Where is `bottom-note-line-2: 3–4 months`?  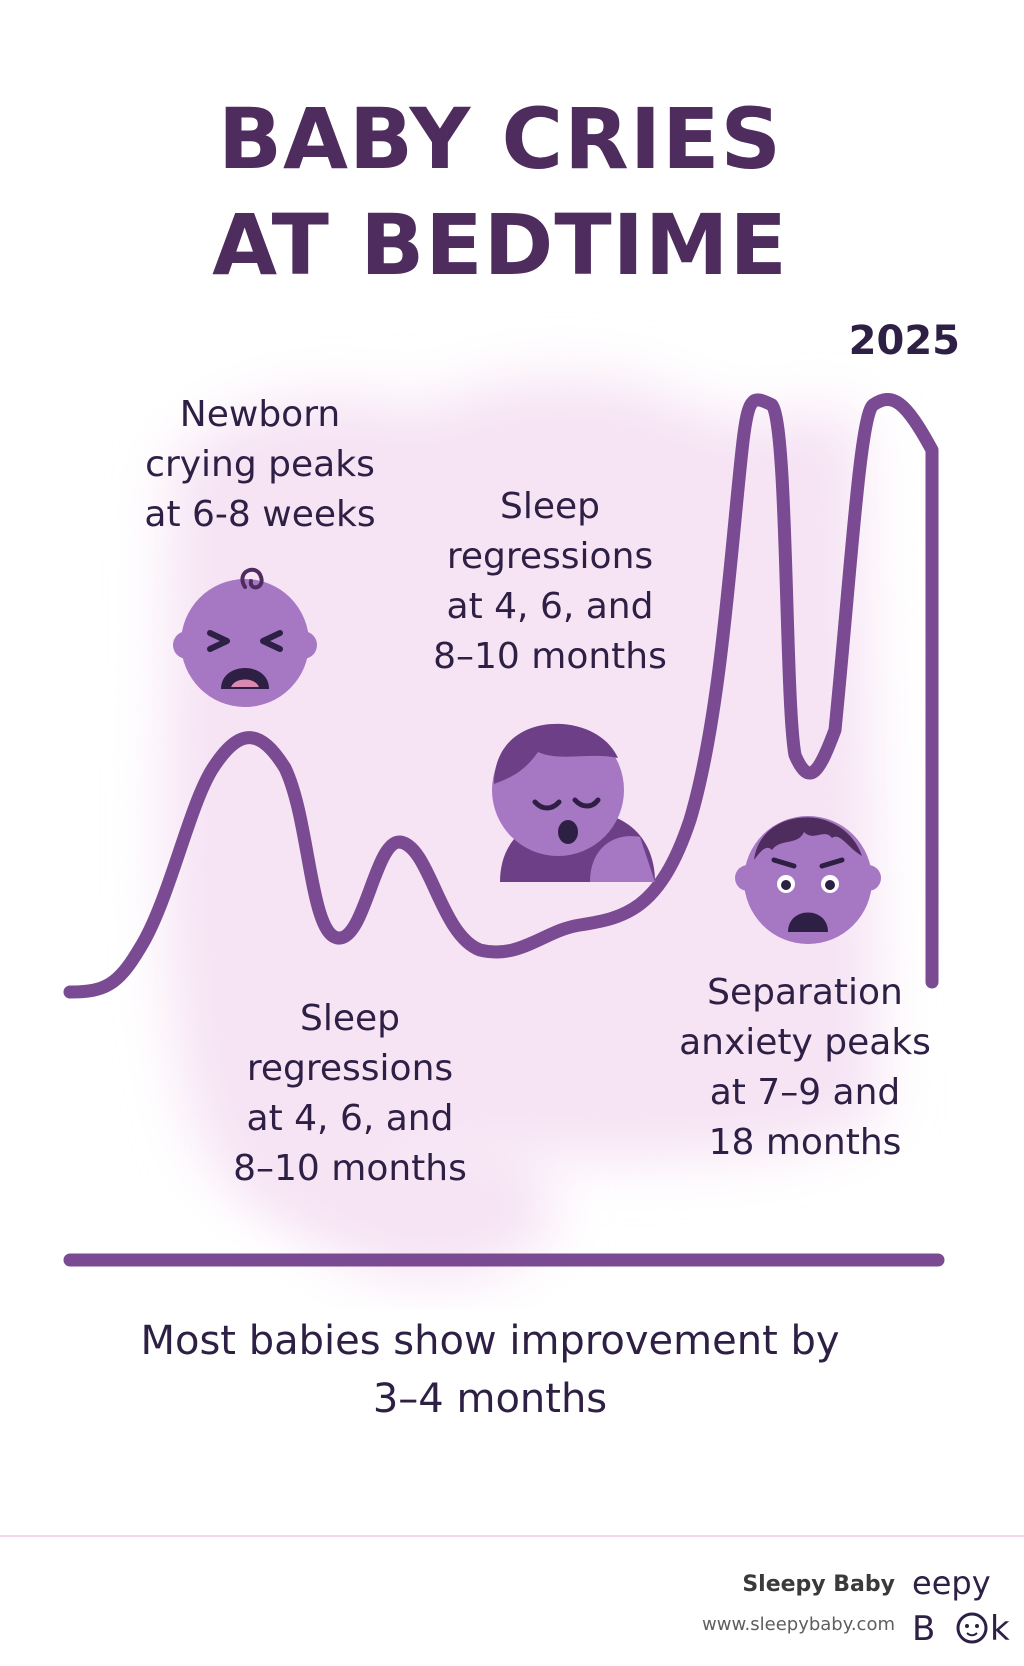 bottom-note-line-2: 3–4 months is located at coordinates (490, 1399).